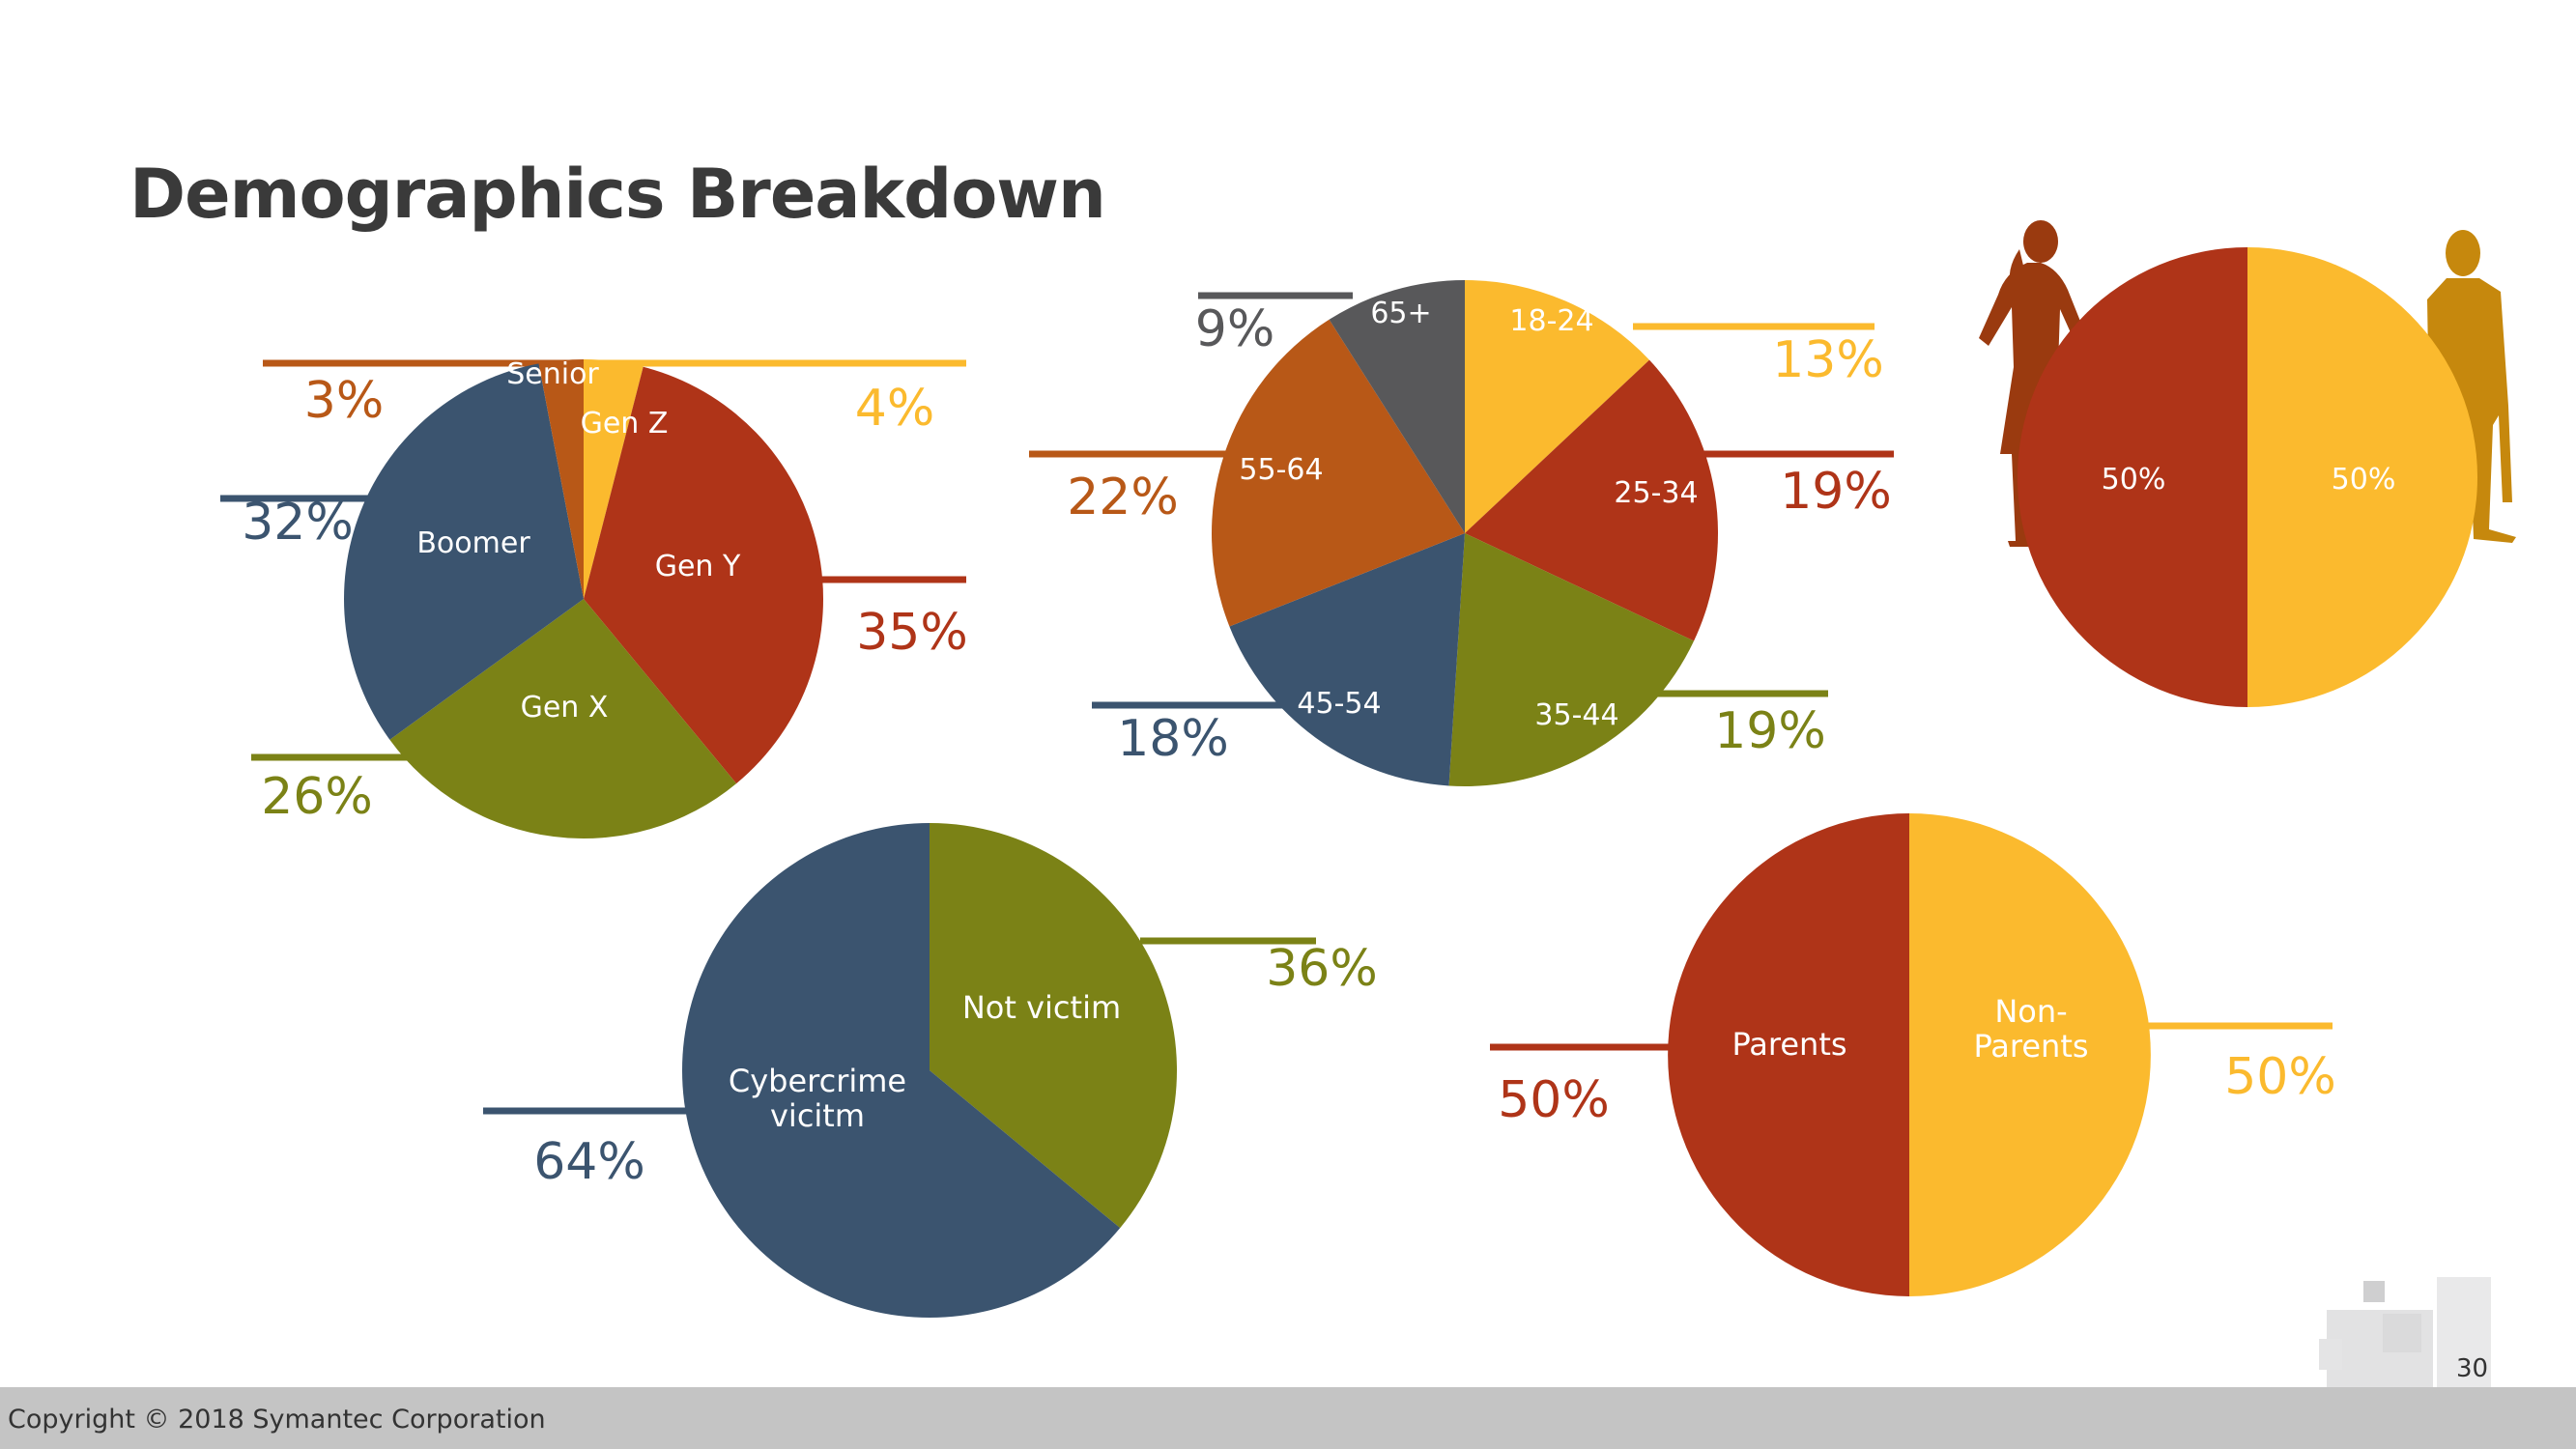  I want to click on pie-chart-1: Gen Z Gen Y Gen X Boomer Senior 4% 35% 26% 32% 3%, so click(594, 597).